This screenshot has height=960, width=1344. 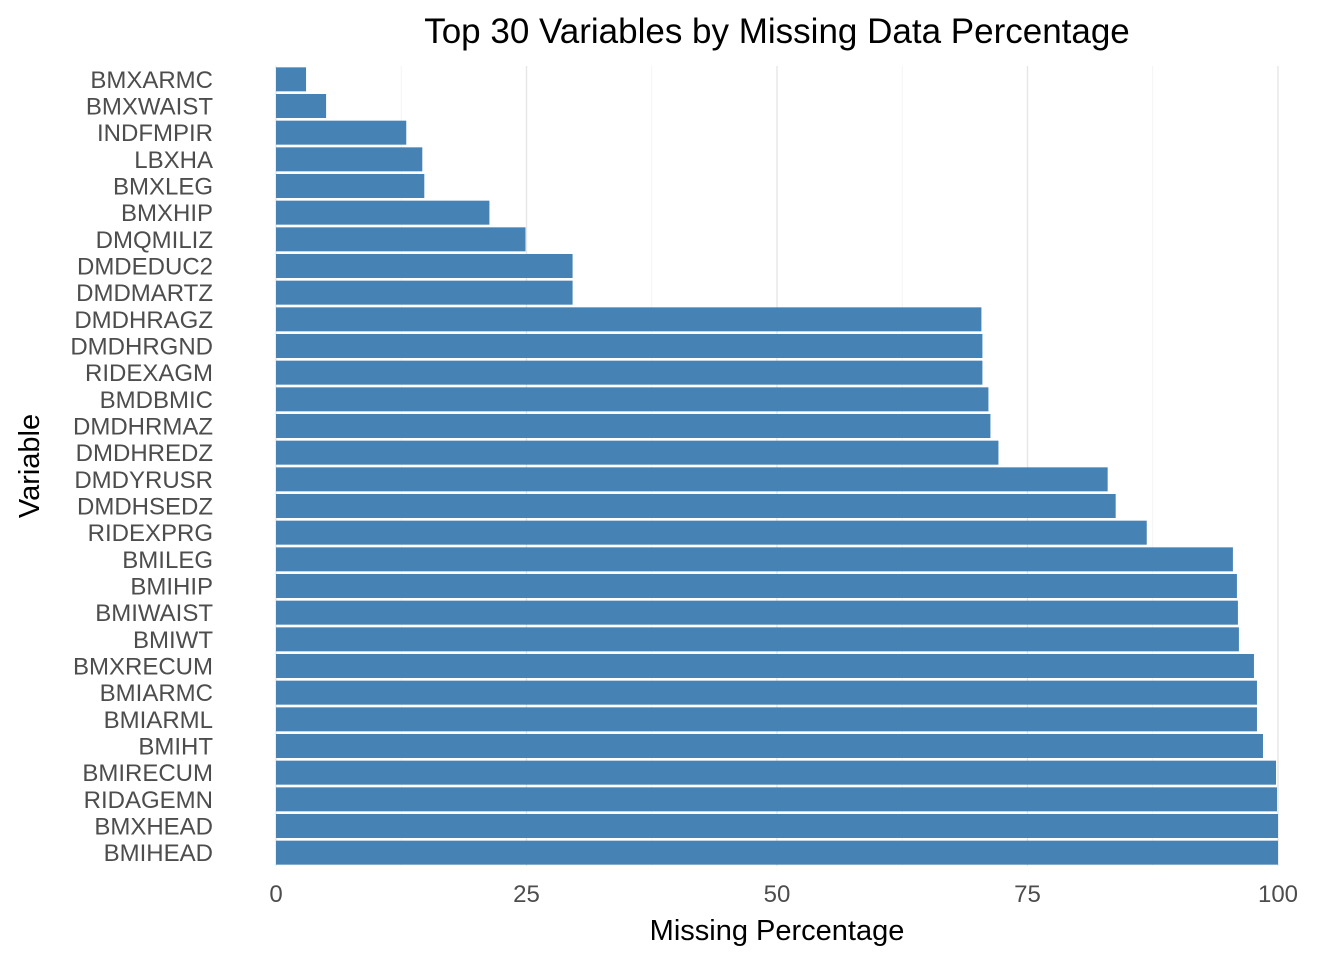 I want to click on y-tick-label: BMIHEAD, so click(x=158, y=853).